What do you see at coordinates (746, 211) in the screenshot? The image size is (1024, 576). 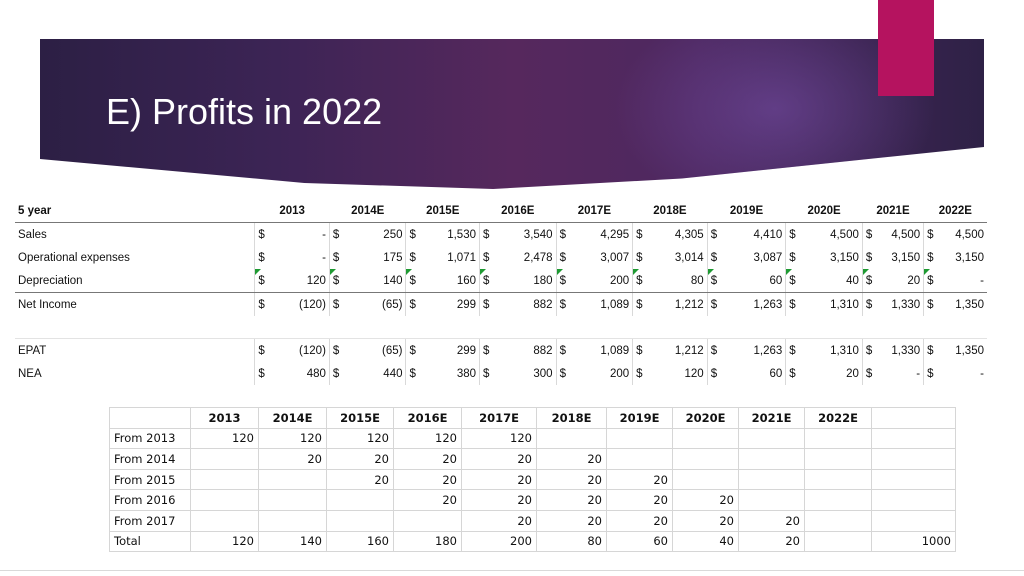 I see `year-header: 2019E` at bounding box center [746, 211].